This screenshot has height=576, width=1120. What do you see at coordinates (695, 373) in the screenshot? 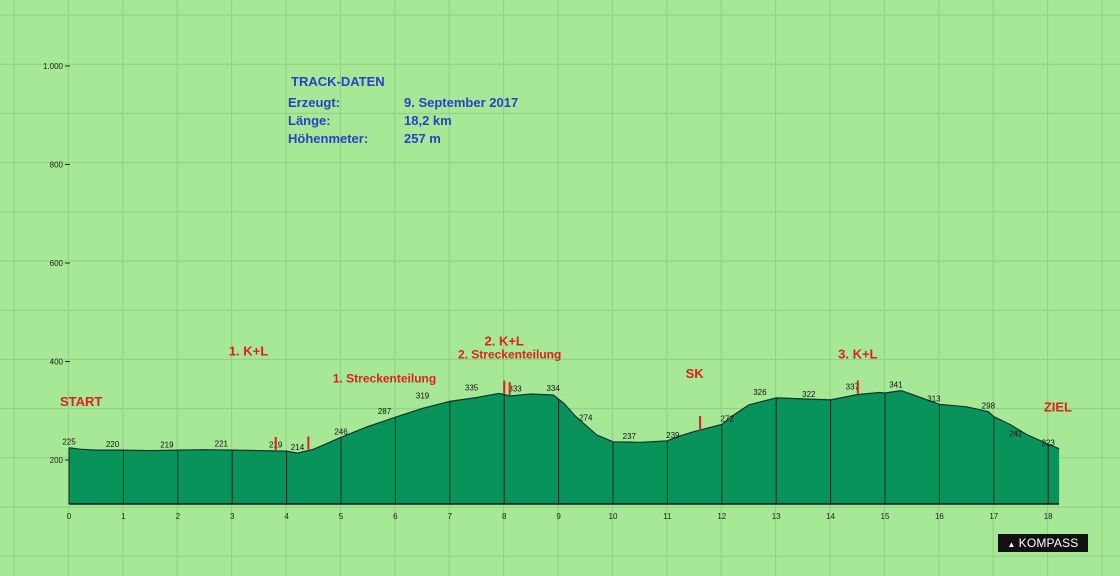
I see `route-annotation: SK` at bounding box center [695, 373].